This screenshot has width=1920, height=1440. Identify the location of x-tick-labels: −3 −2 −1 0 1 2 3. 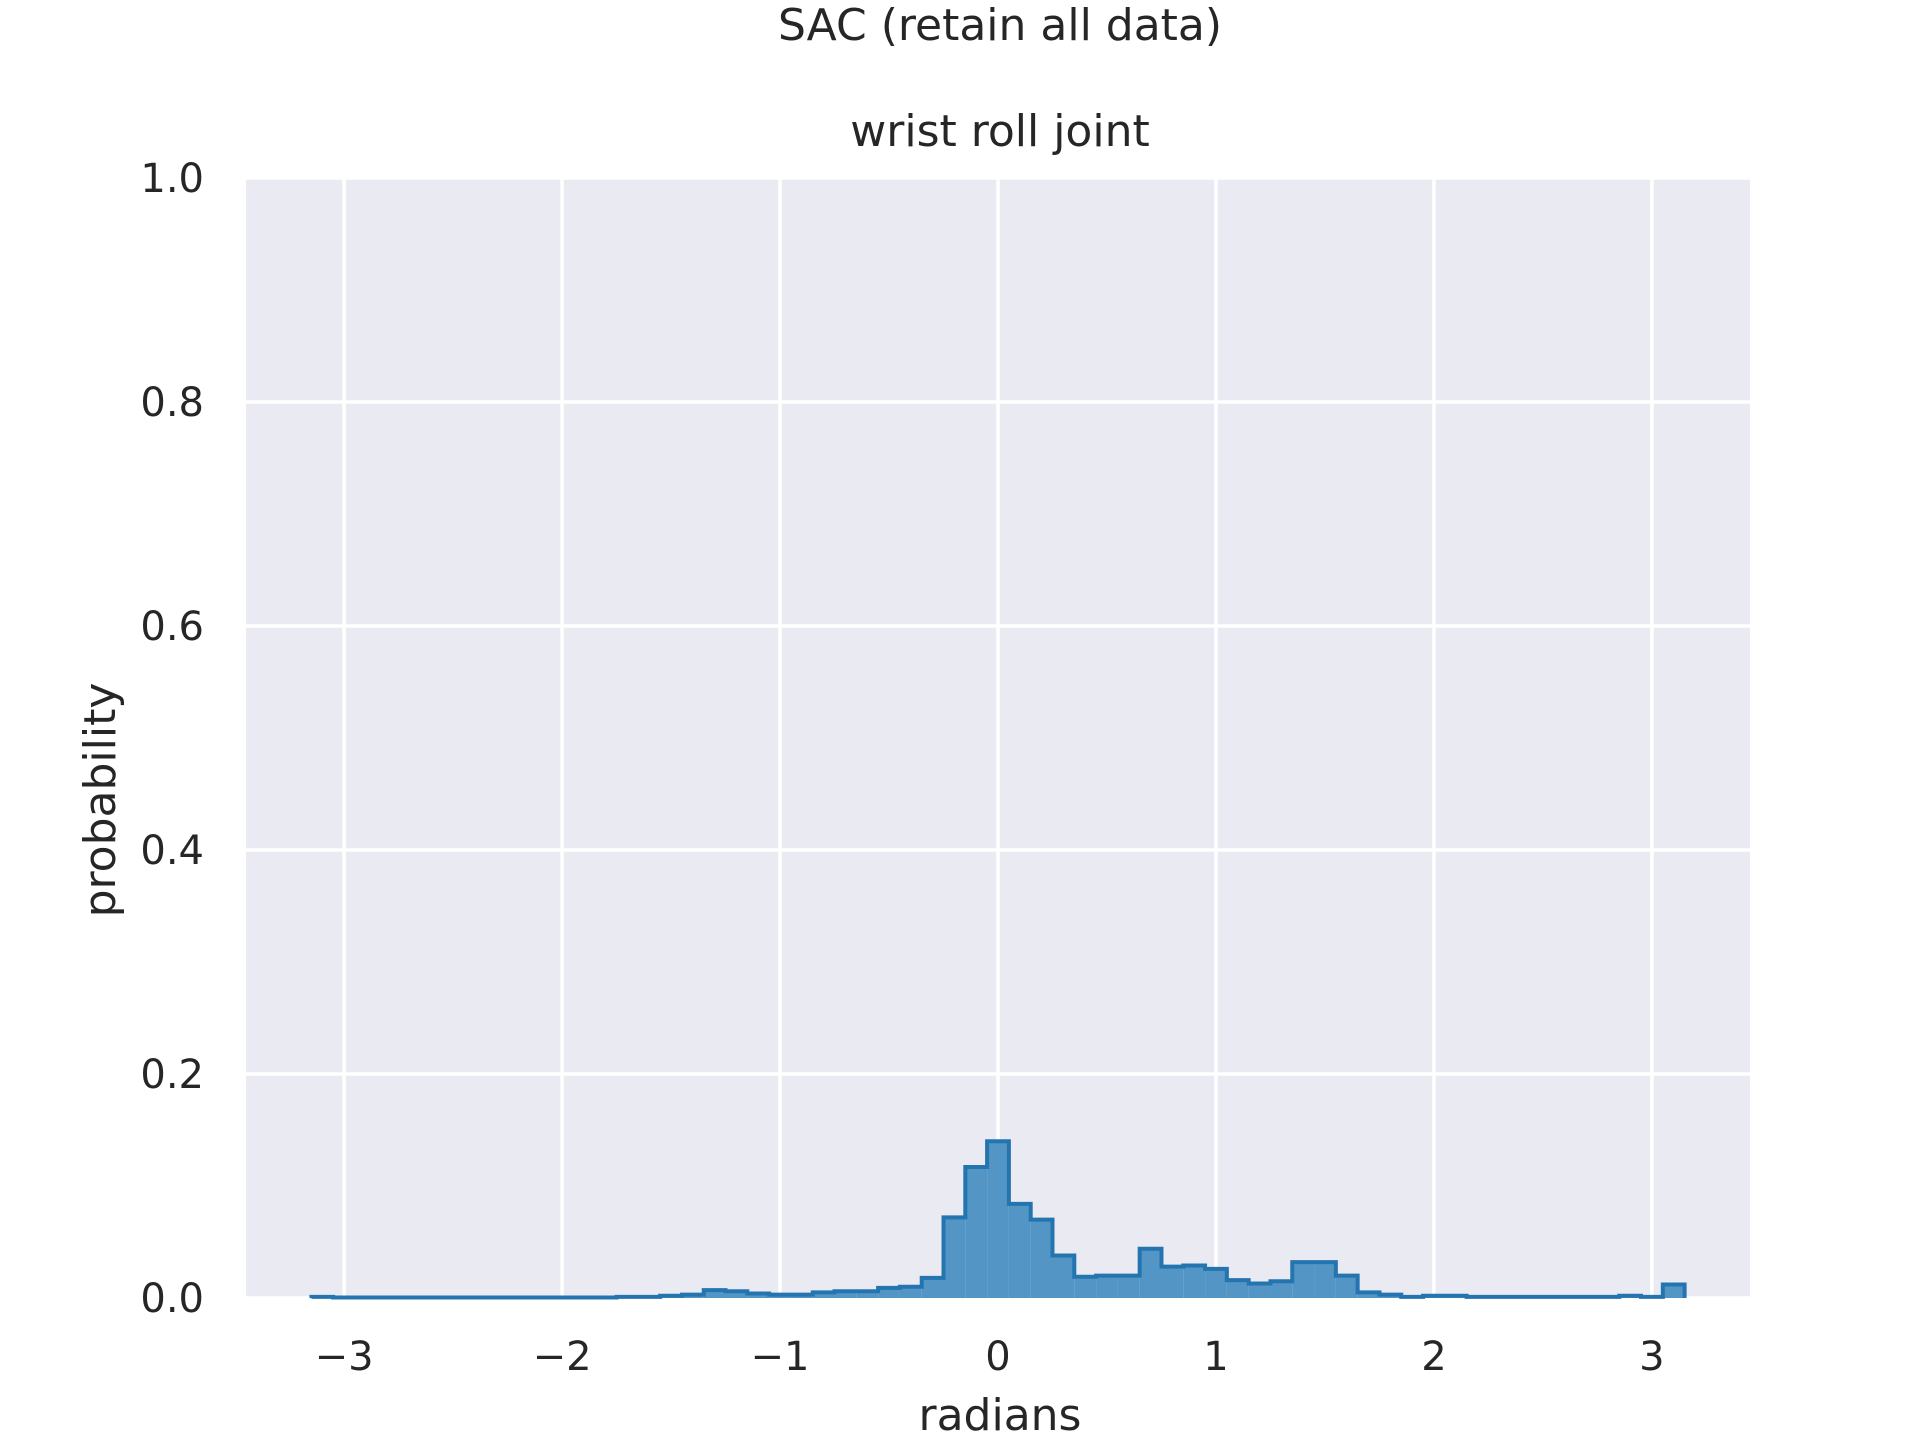
(990, 1357).